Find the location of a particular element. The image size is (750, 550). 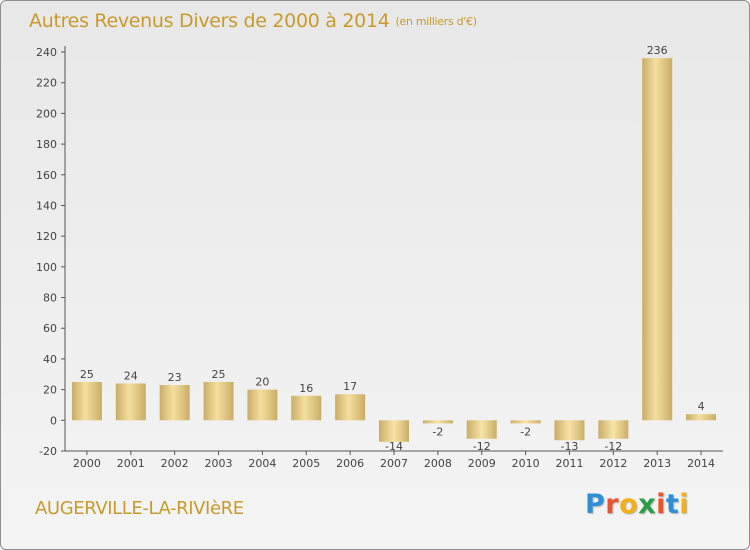

y-tick-label: 60 is located at coordinates (50, 328).